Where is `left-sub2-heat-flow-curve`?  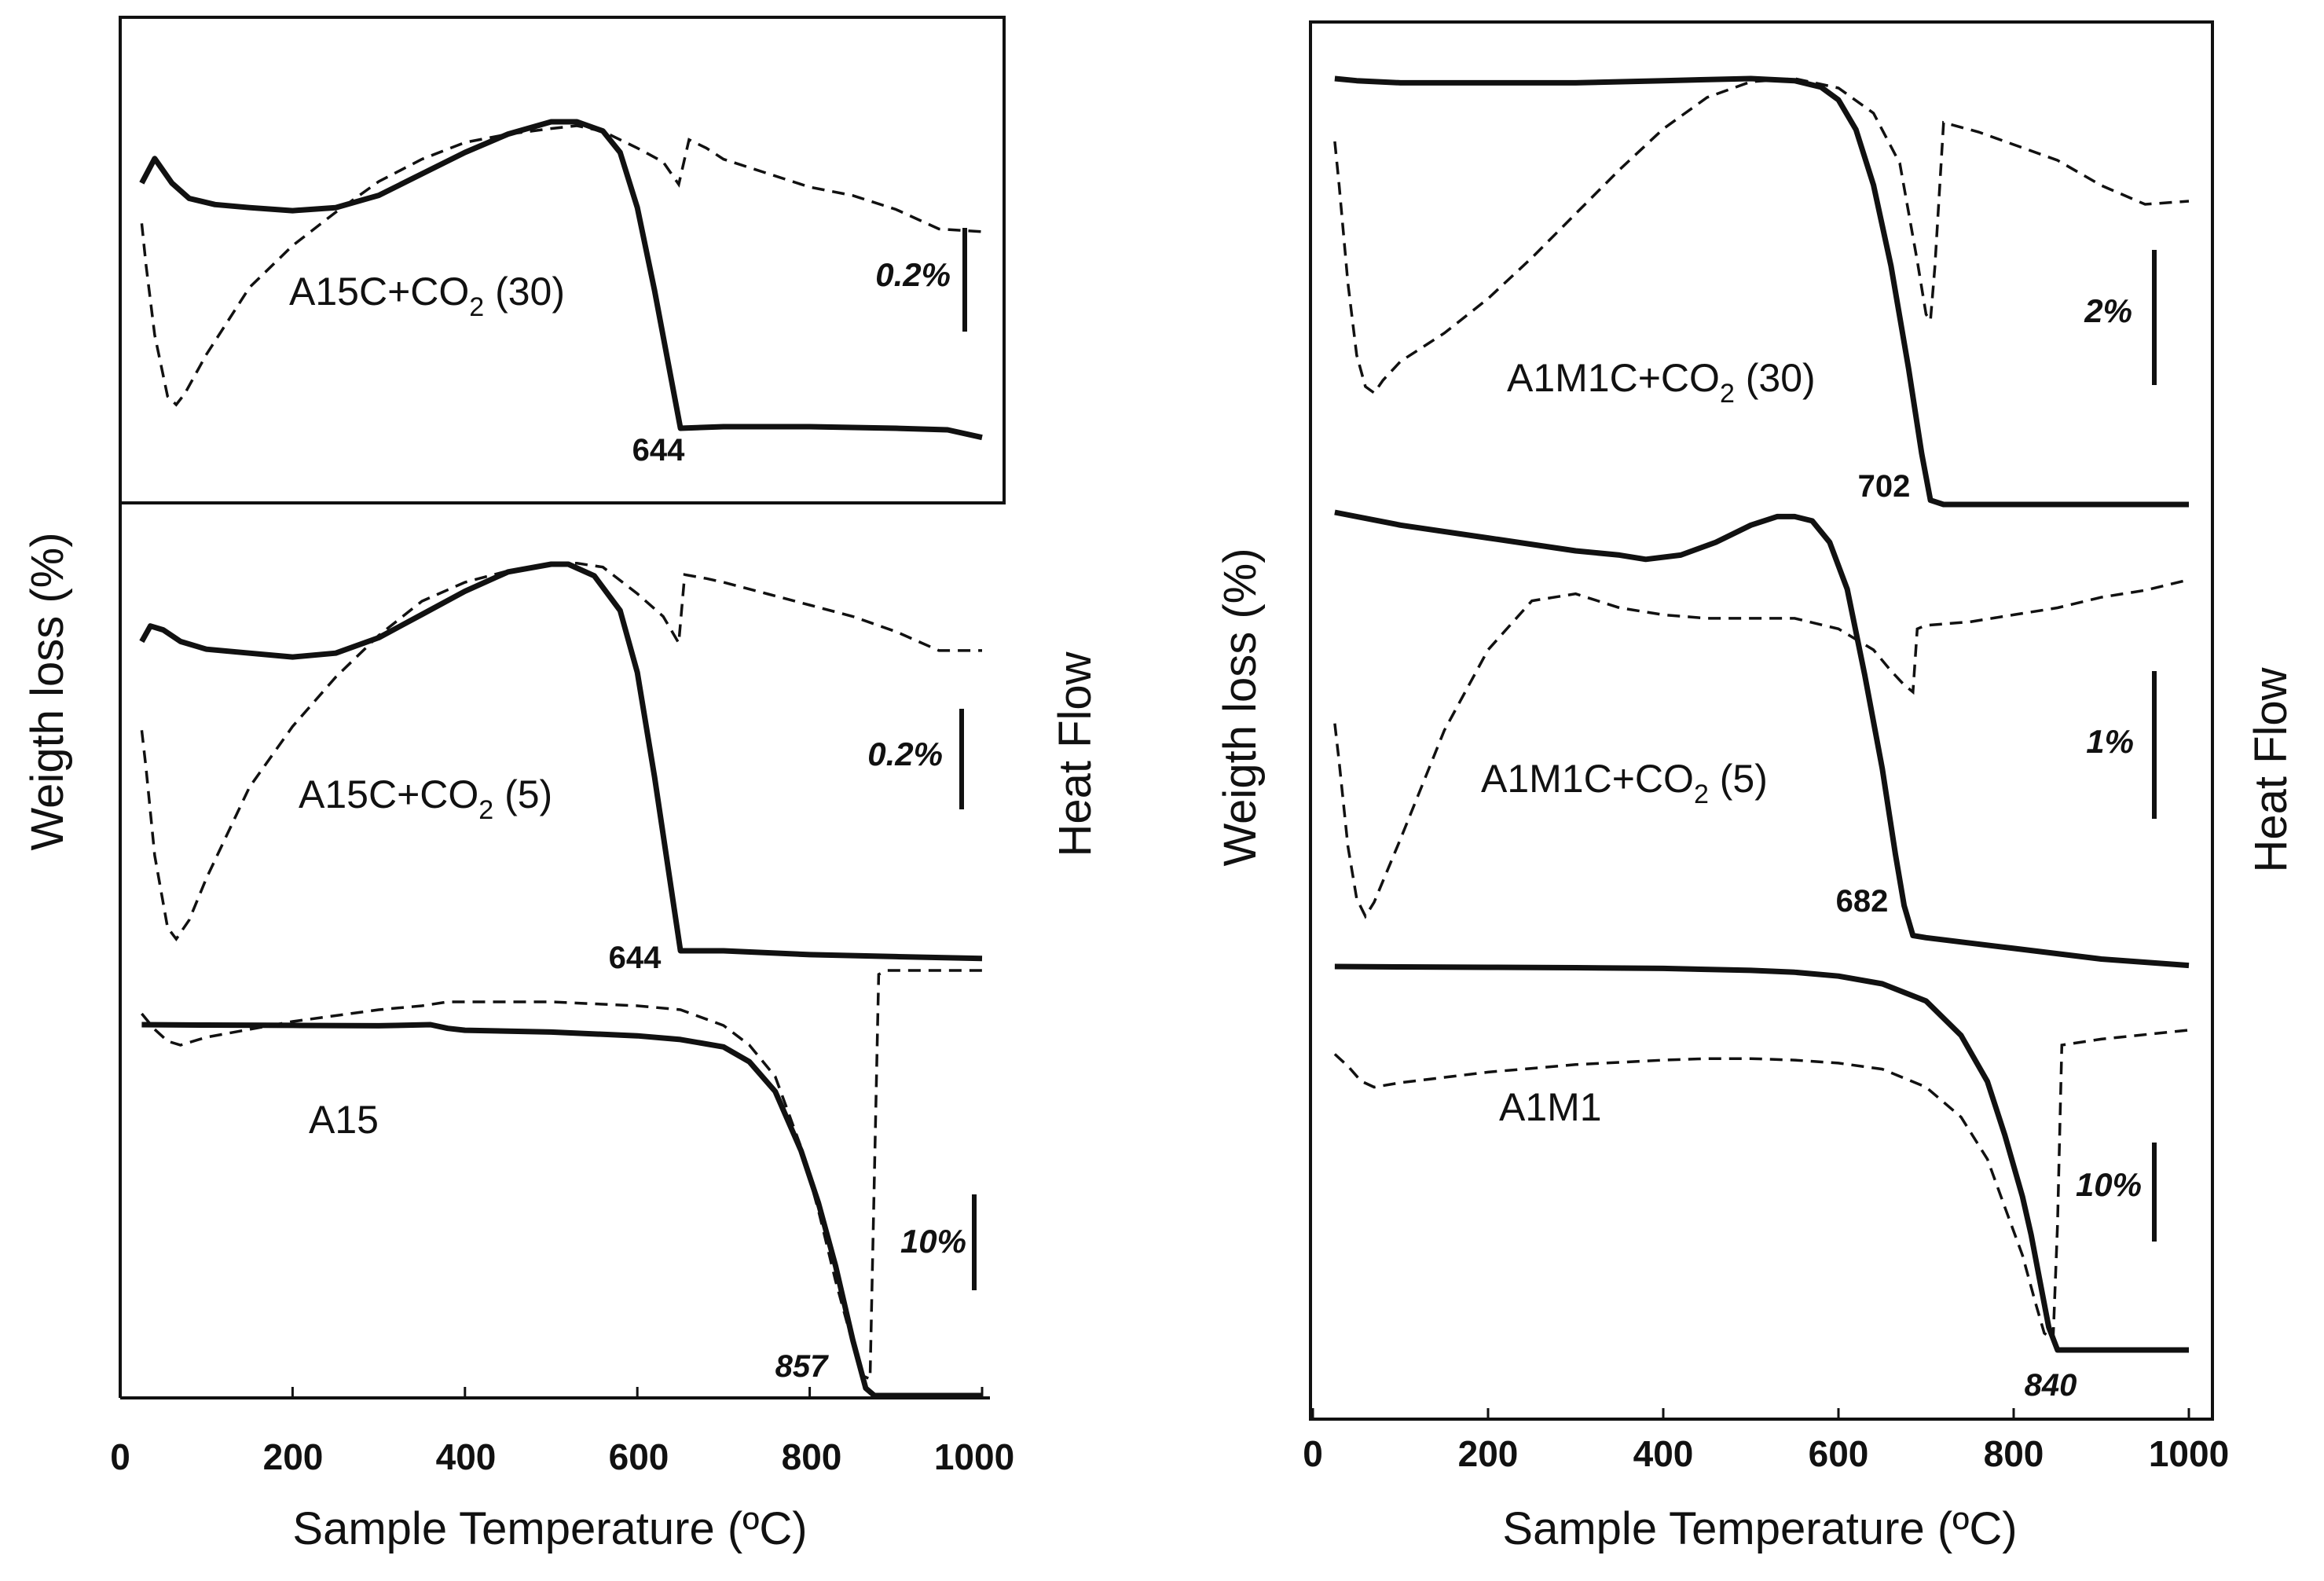
left-sub2-heat-flow-curve is located at coordinates (561, 752).